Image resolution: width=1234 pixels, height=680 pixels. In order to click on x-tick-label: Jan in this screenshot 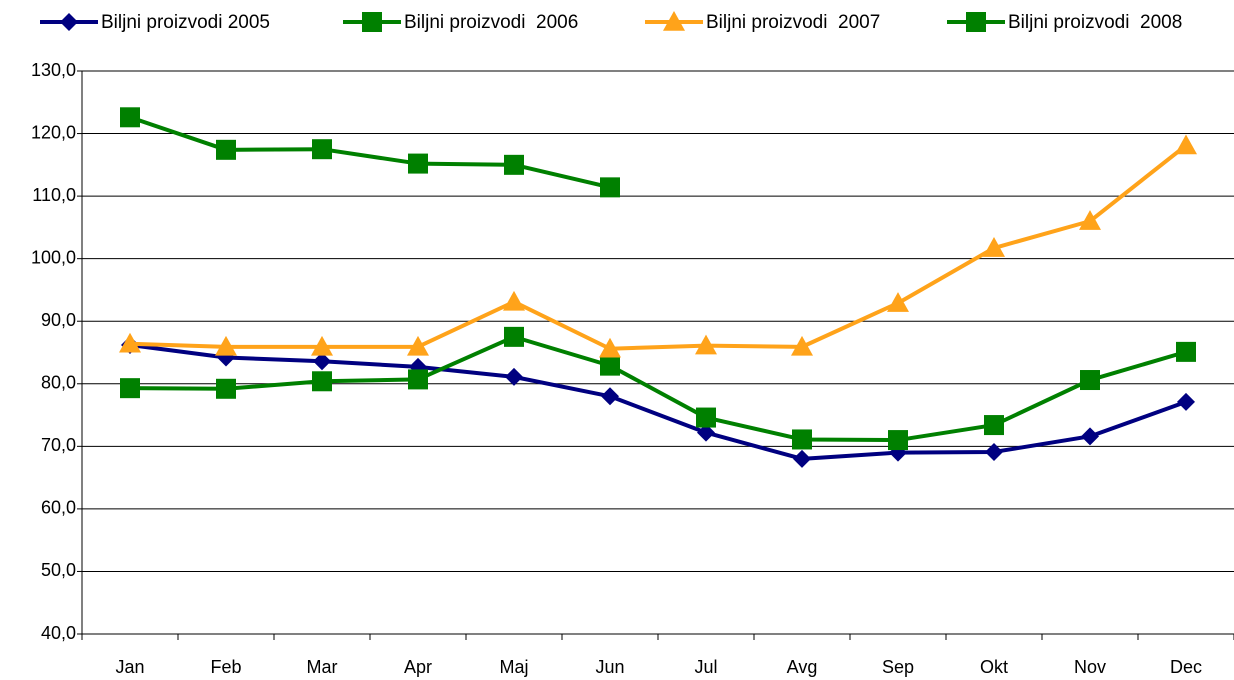, I will do `click(129, 667)`.